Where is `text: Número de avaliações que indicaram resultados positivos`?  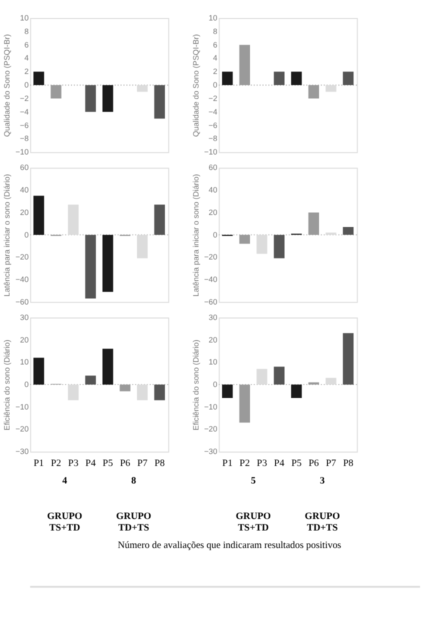
text: Número de avaliações que indicaram resultados positivos is located at coordinates (230, 545).